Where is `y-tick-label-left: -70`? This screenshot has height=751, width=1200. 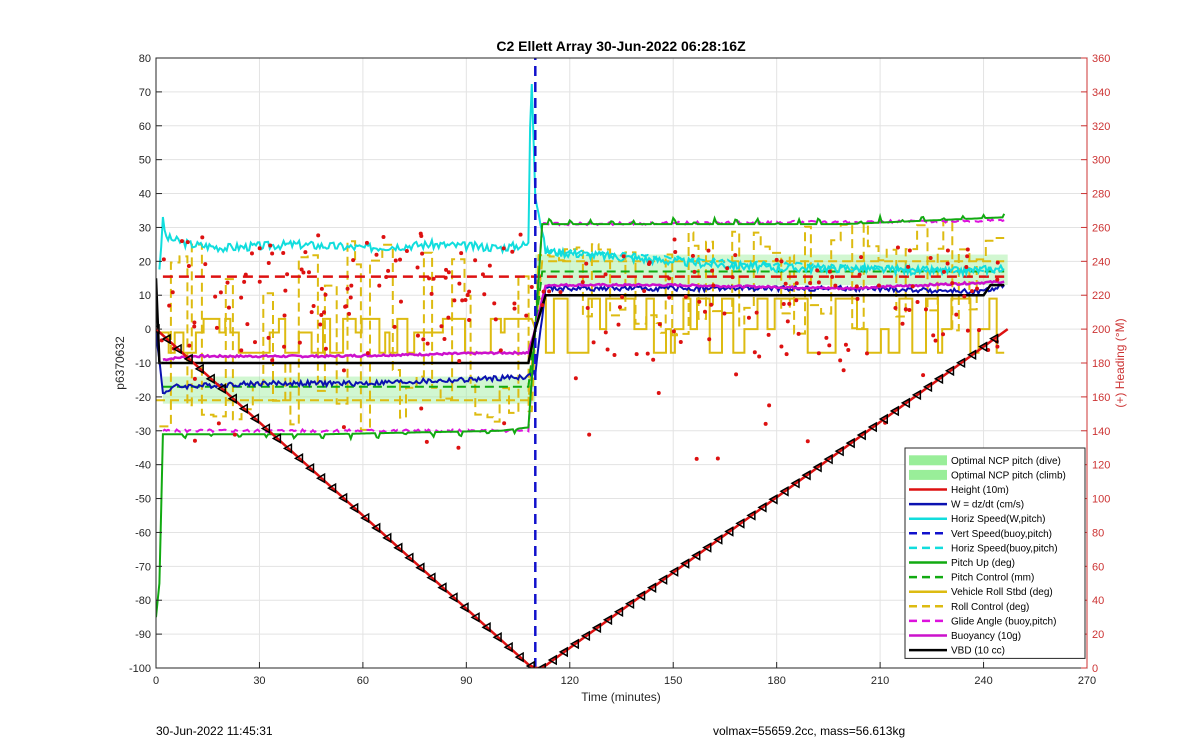
y-tick-label-left: -70 is located at coordinates (143, 567).